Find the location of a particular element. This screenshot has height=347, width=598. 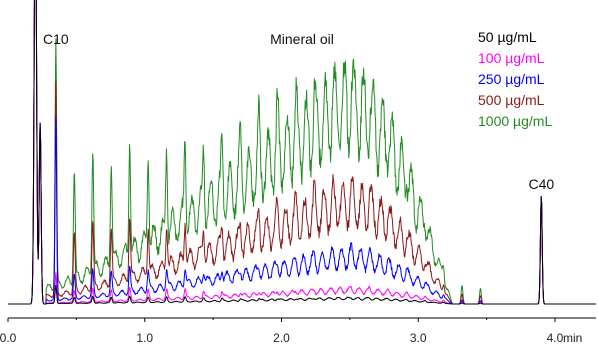

legend-entry: 1000 µg/mL is located at coordinates (515, 121).